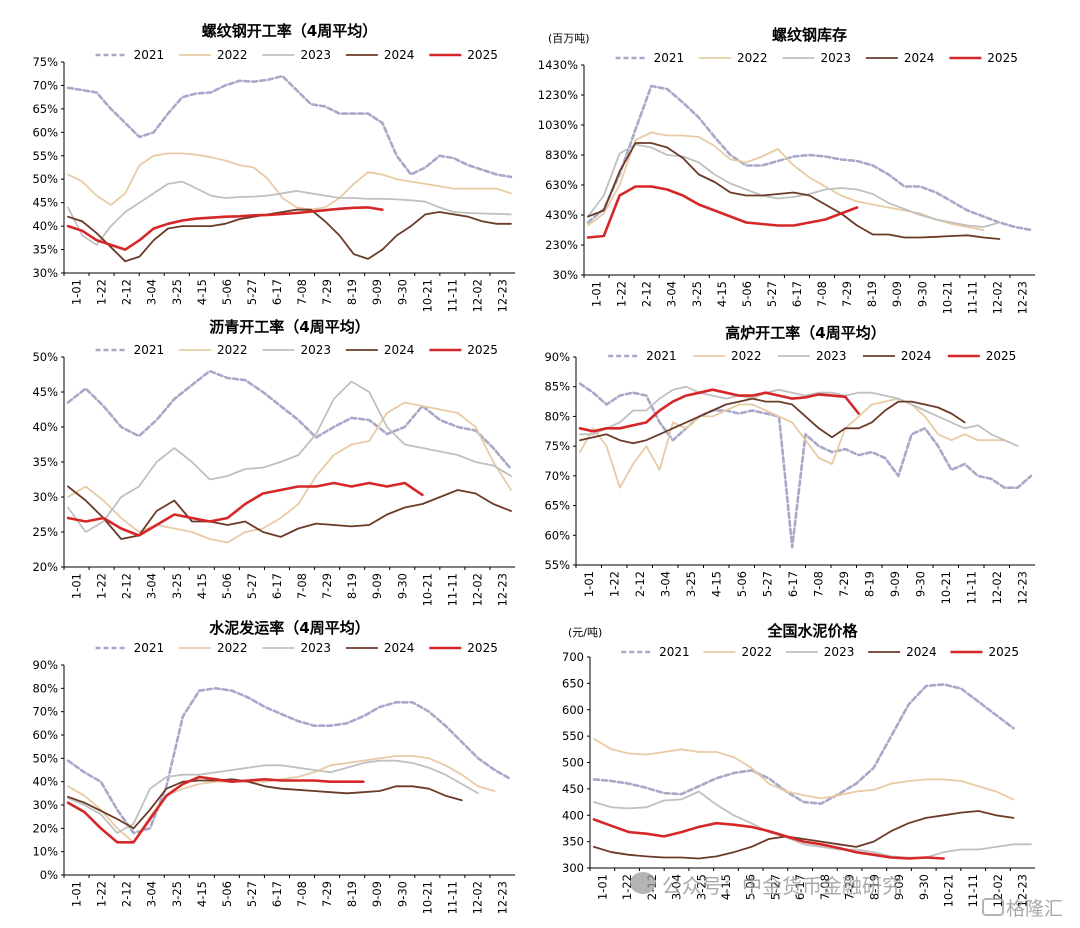 This screenshot has width=1080, height=928. I want to click on y-tick-label: 50%, so click(45, 179).